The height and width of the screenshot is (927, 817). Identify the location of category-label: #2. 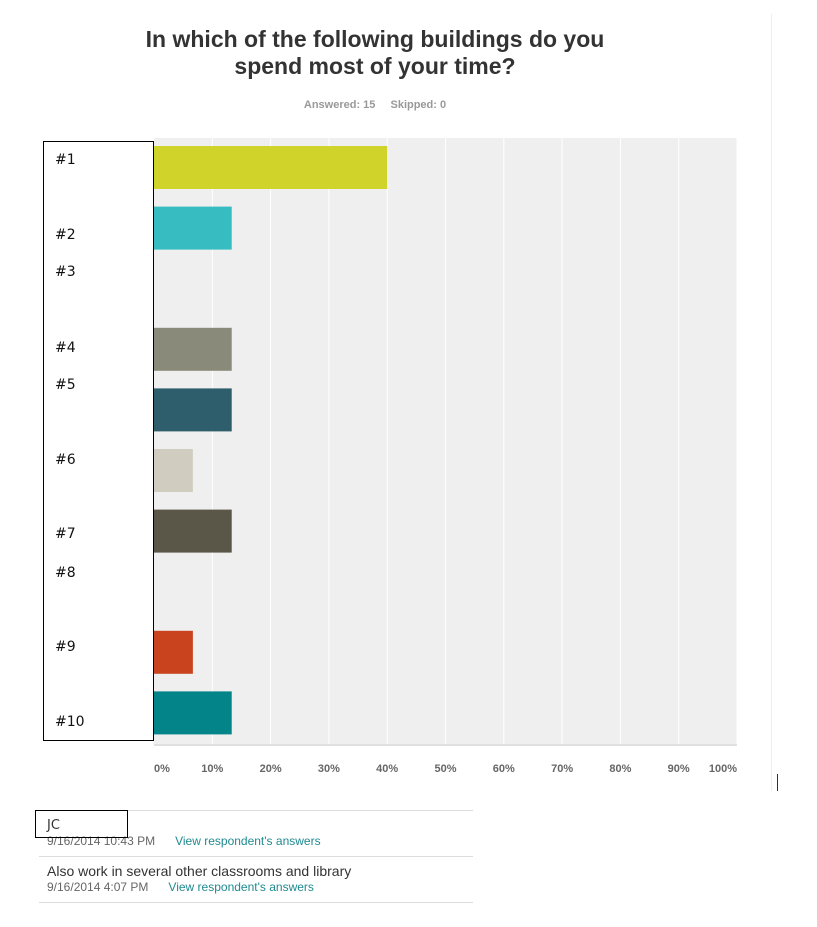
(65, 235).